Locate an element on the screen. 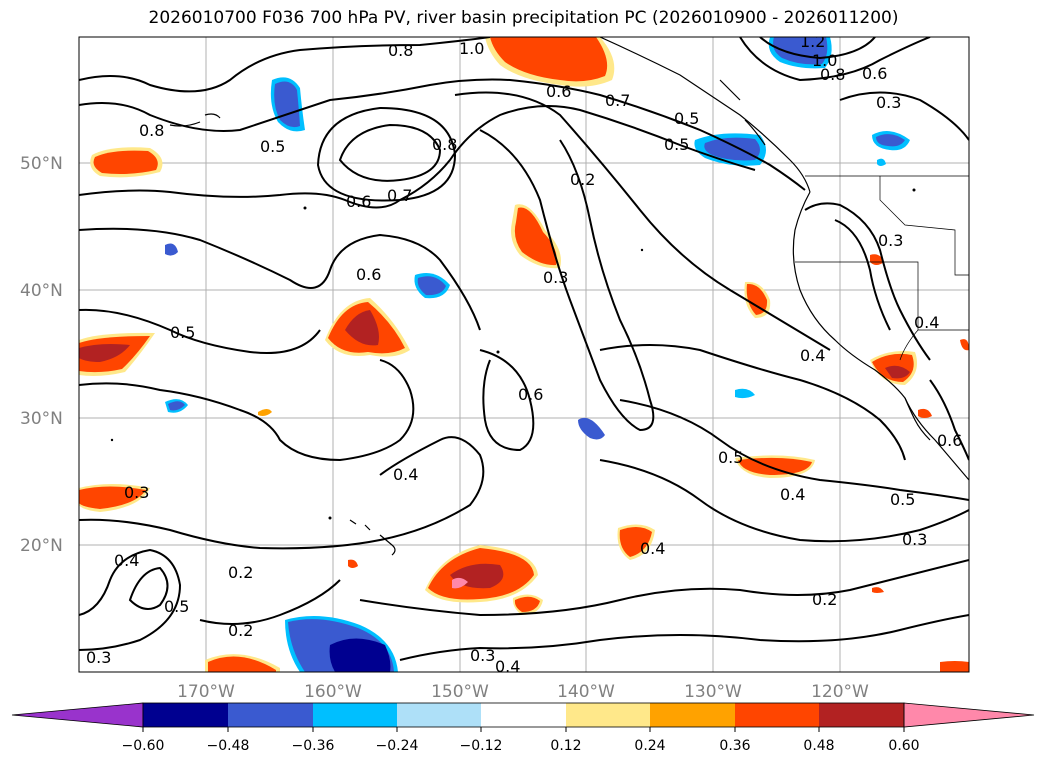 The width and height of the screenshot is (1047, 765). lat-label: 20°N is located at coordinates (41, 546).